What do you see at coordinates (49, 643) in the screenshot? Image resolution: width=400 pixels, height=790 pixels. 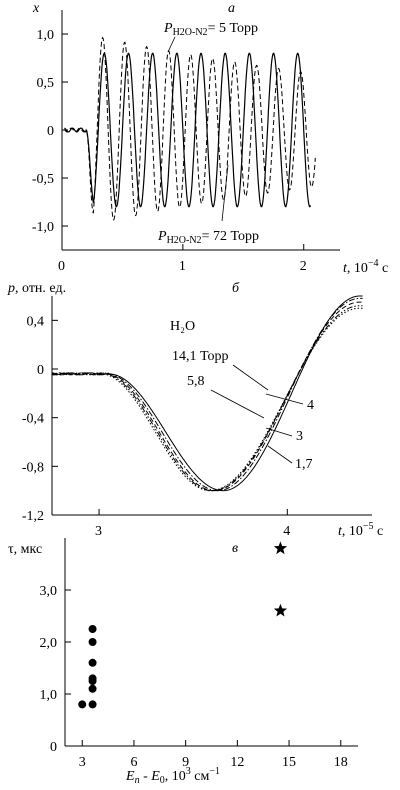 I see `panel-c-ytick-label: 2,0` at bounding box center [49, 643].